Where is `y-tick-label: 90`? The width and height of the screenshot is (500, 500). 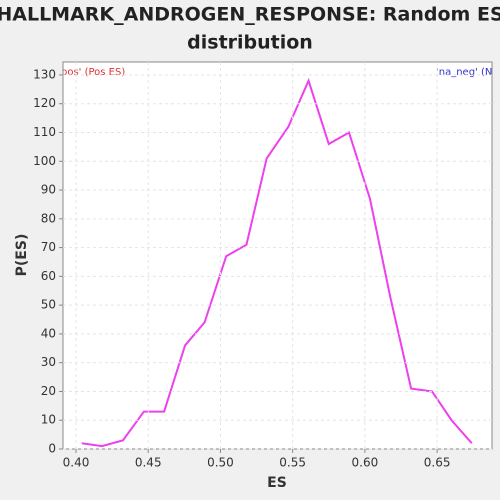
y-tick-label: 90 is located at coordinates (48, 190).